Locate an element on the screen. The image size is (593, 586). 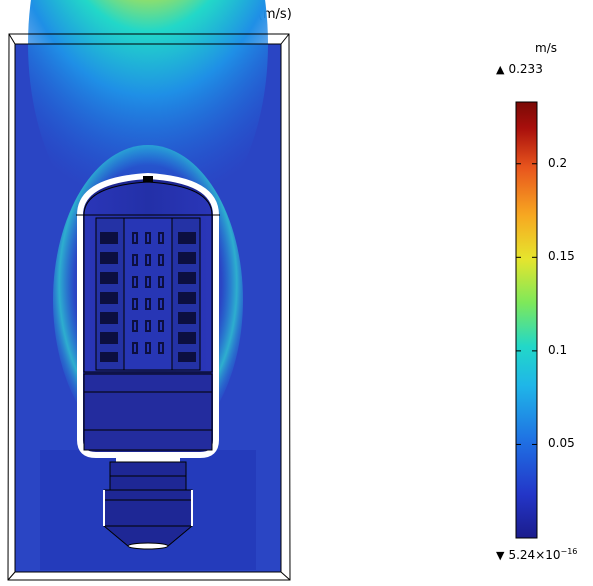
colorbar-max-label: 0.233 is located at coordinates (525, 69).